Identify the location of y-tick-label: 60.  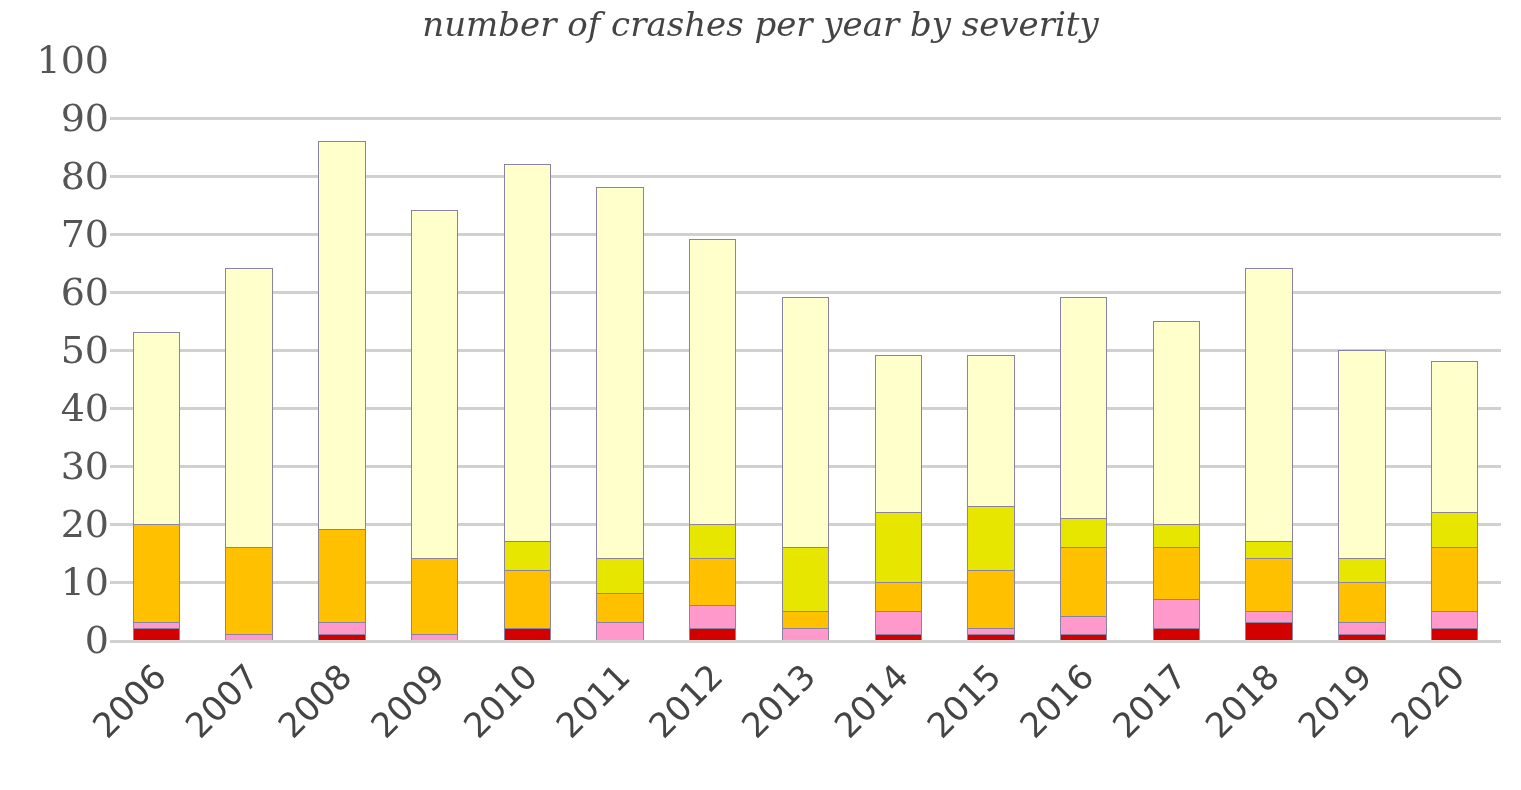
(84, 292).